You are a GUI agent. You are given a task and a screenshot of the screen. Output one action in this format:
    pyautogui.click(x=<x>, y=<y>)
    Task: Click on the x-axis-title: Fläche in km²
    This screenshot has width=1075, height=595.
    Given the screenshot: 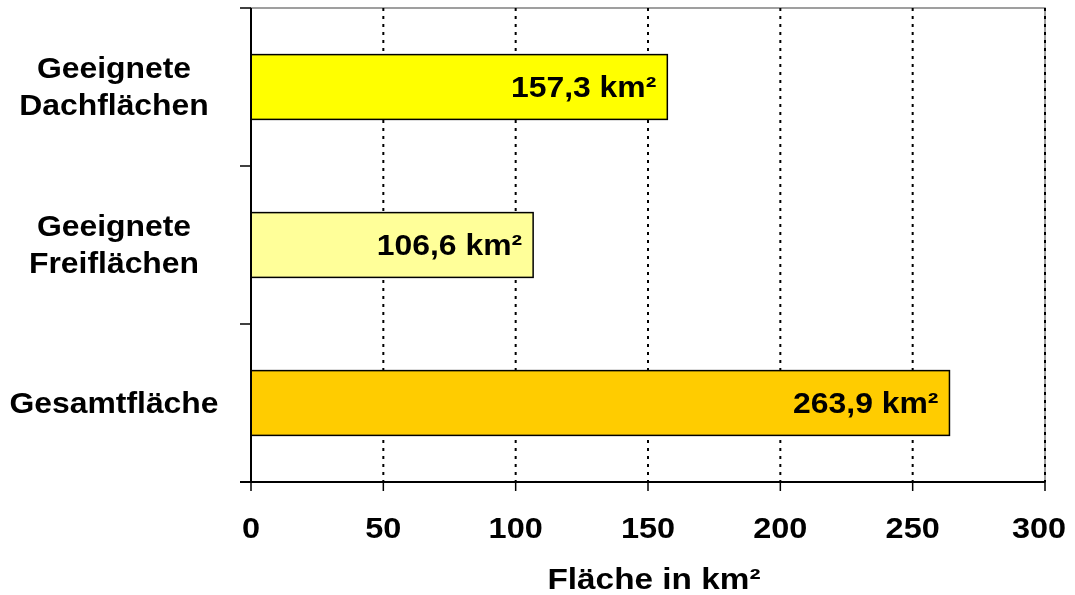 What is the action you would take?
    pyautogui.click(x=654, y=579)
    